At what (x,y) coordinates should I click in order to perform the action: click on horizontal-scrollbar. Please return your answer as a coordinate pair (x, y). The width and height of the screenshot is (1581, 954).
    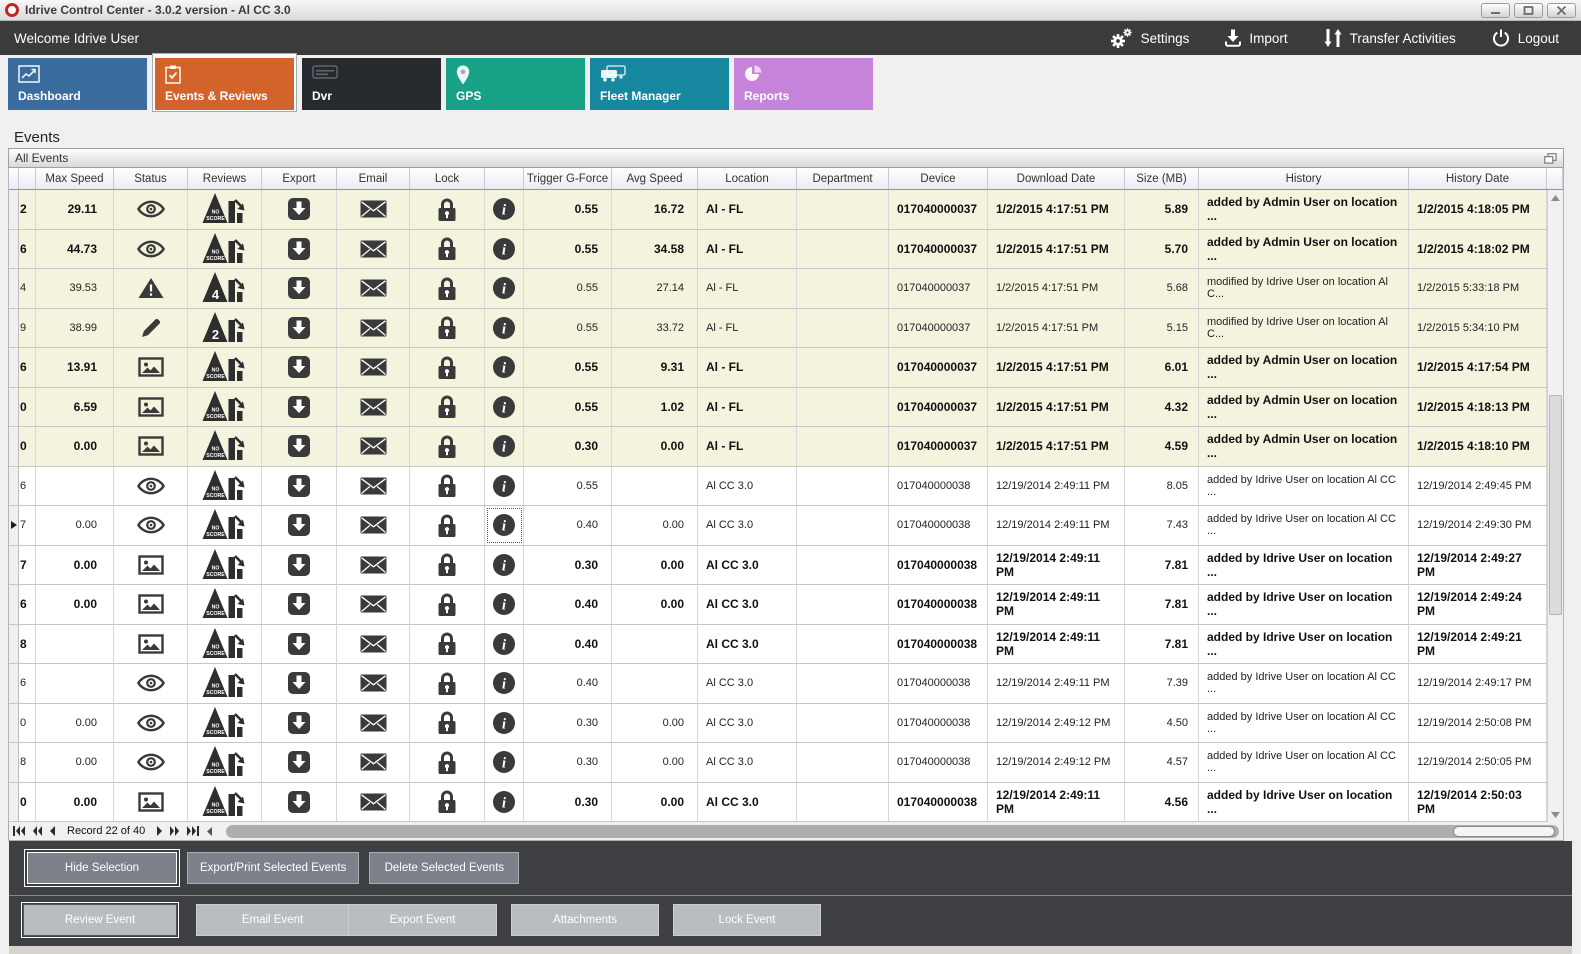
    Looking at the image, I should click on (892, 831).